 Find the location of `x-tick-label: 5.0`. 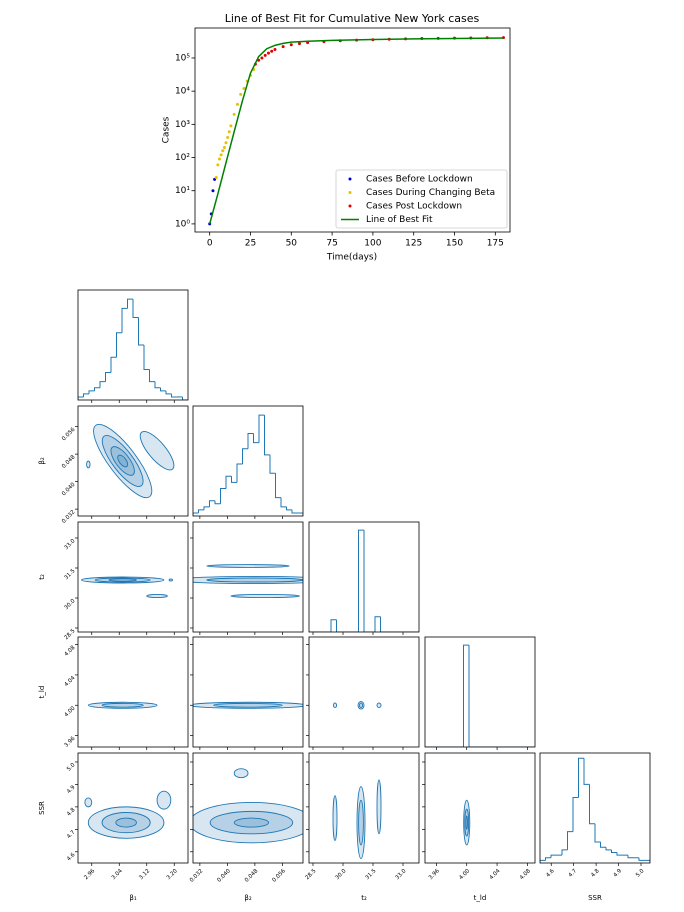

x-tick-label: 5.0 is located at coordinates (640, 873).